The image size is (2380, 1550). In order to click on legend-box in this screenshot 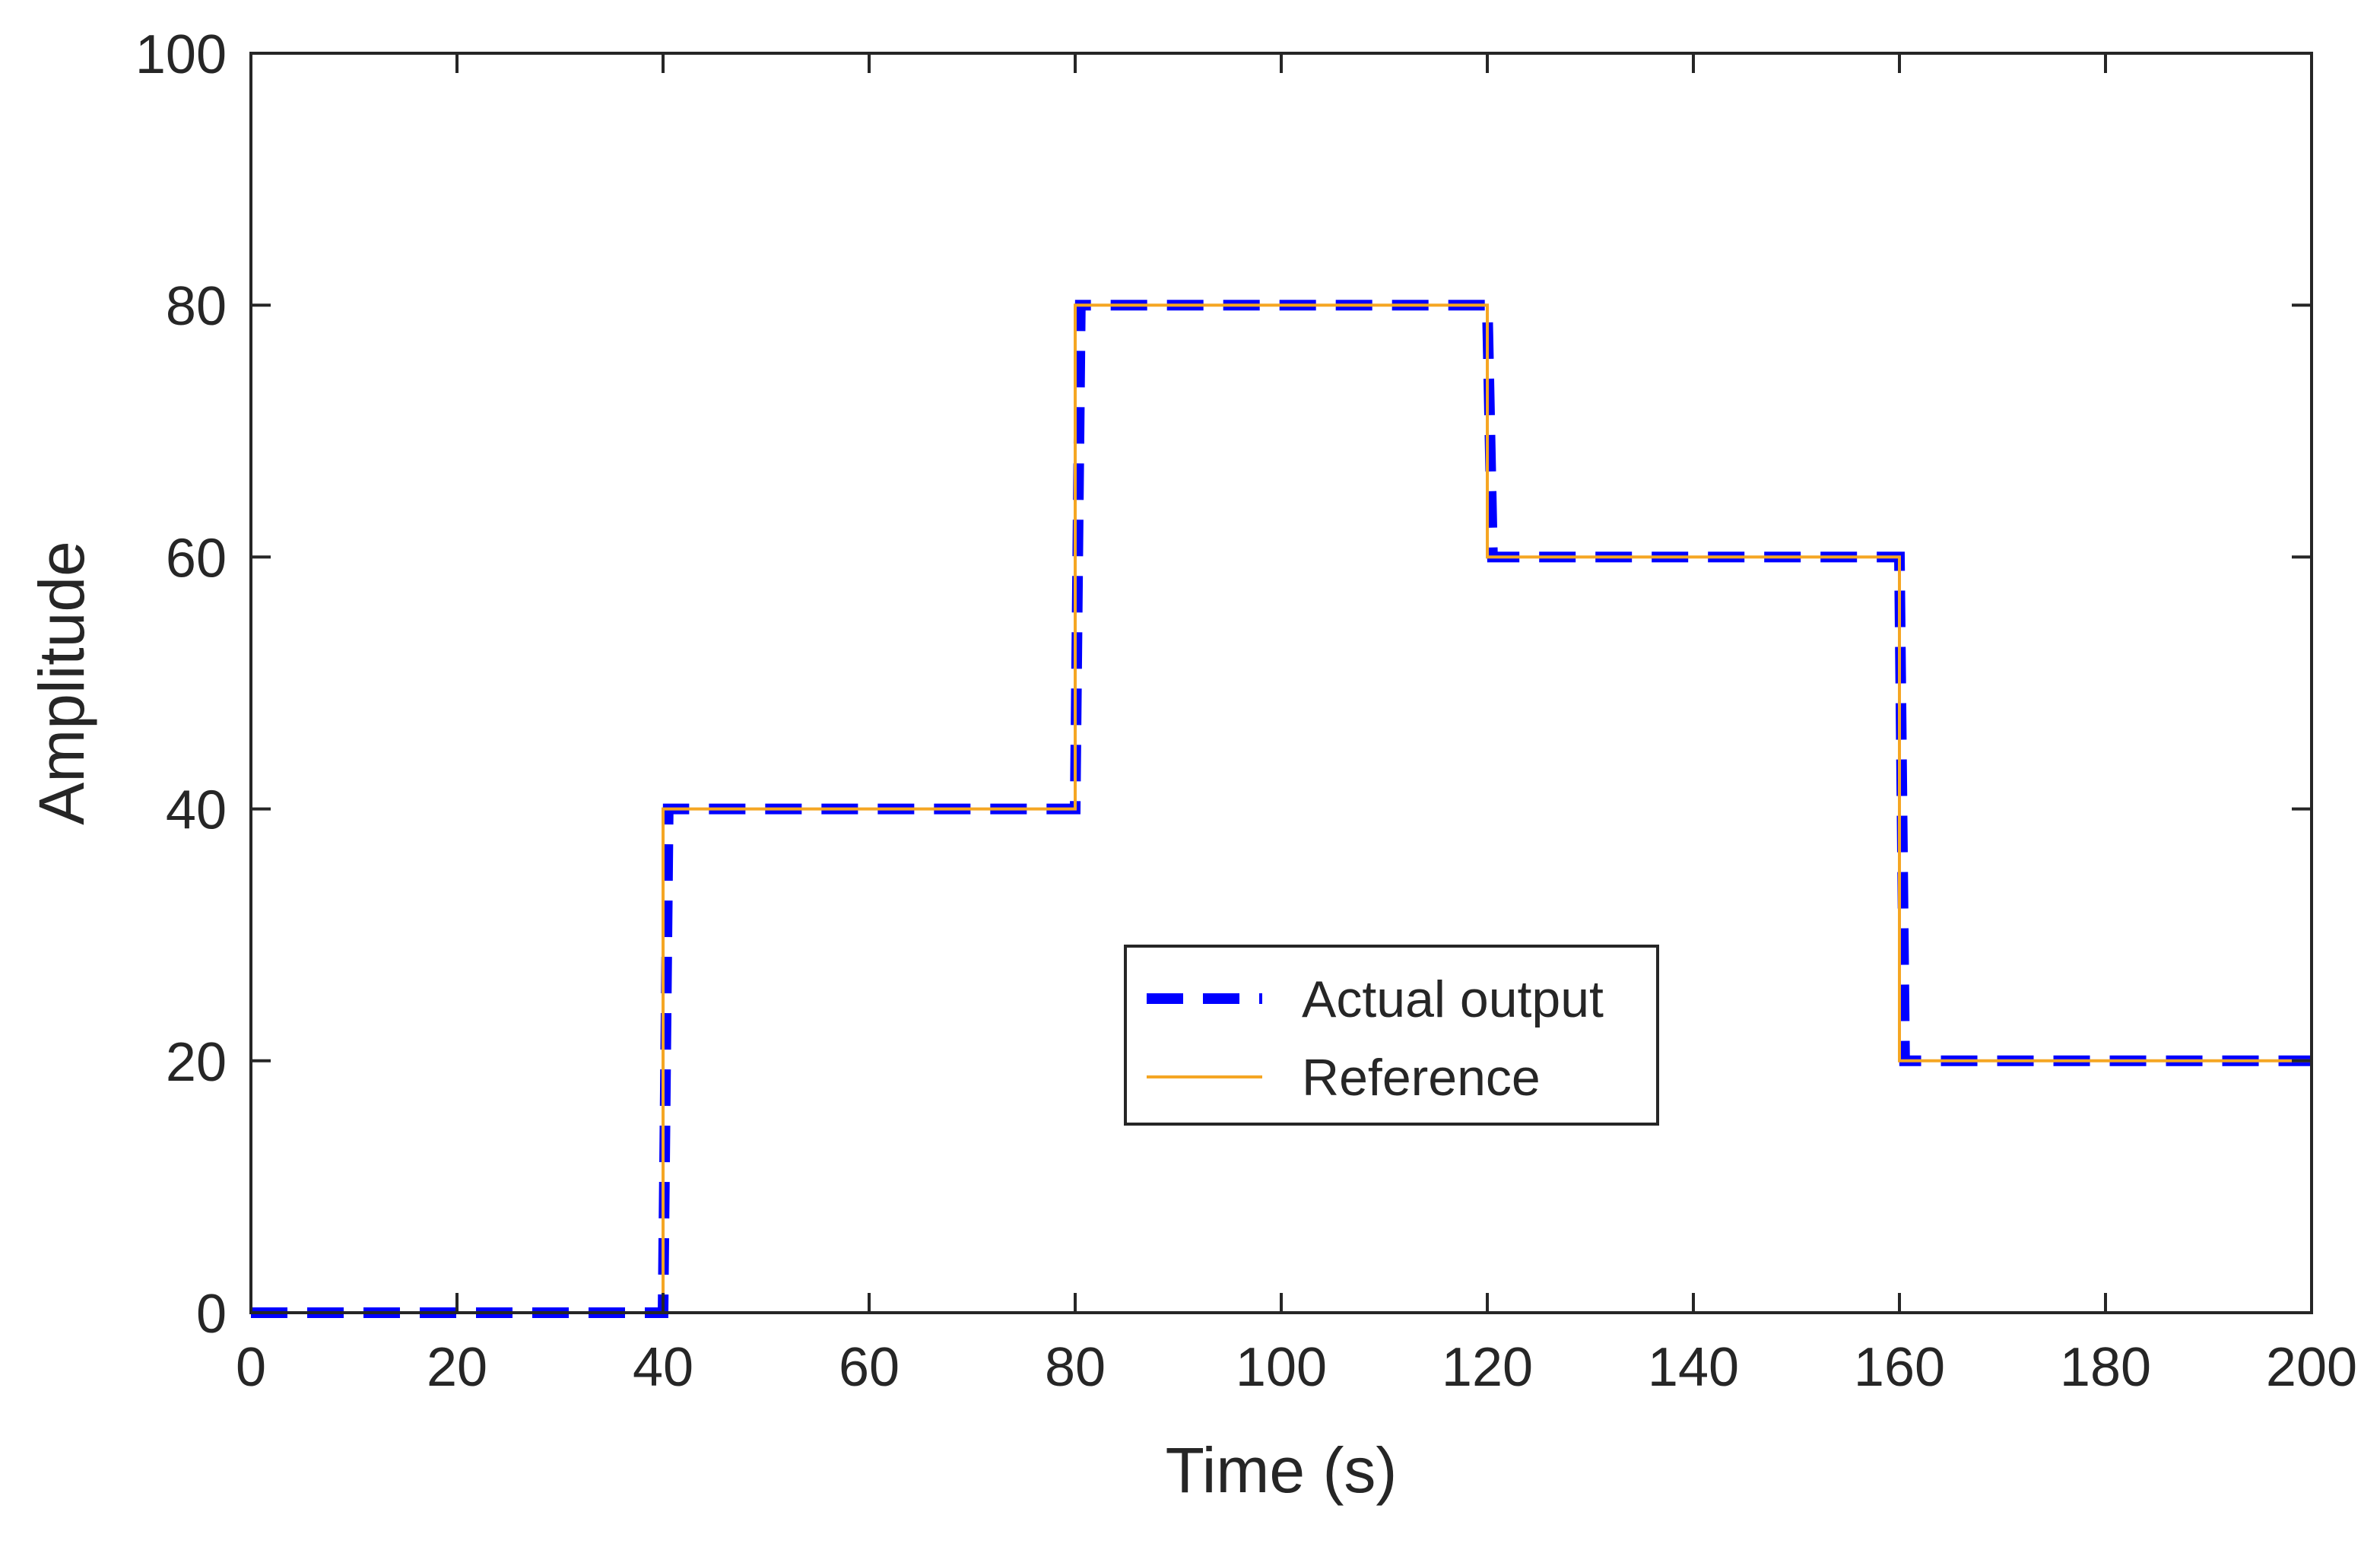, I will do `click(1391, 1035)`.